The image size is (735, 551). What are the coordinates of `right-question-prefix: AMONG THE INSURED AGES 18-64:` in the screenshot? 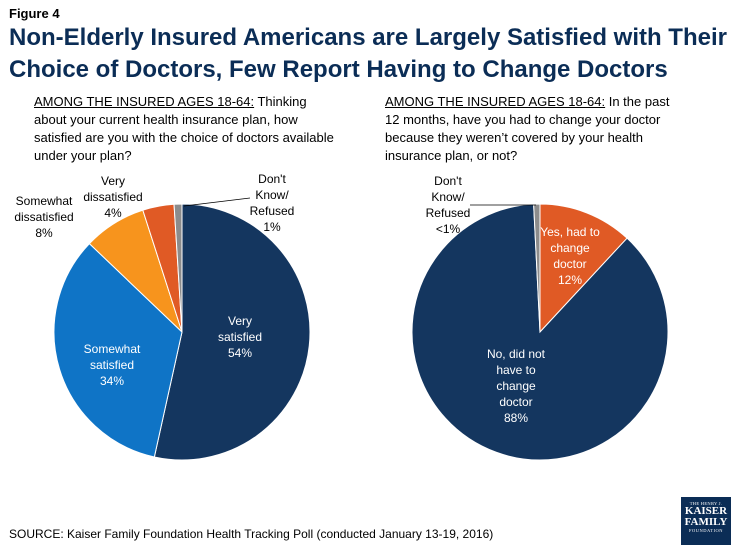 It's located at (495, 101).